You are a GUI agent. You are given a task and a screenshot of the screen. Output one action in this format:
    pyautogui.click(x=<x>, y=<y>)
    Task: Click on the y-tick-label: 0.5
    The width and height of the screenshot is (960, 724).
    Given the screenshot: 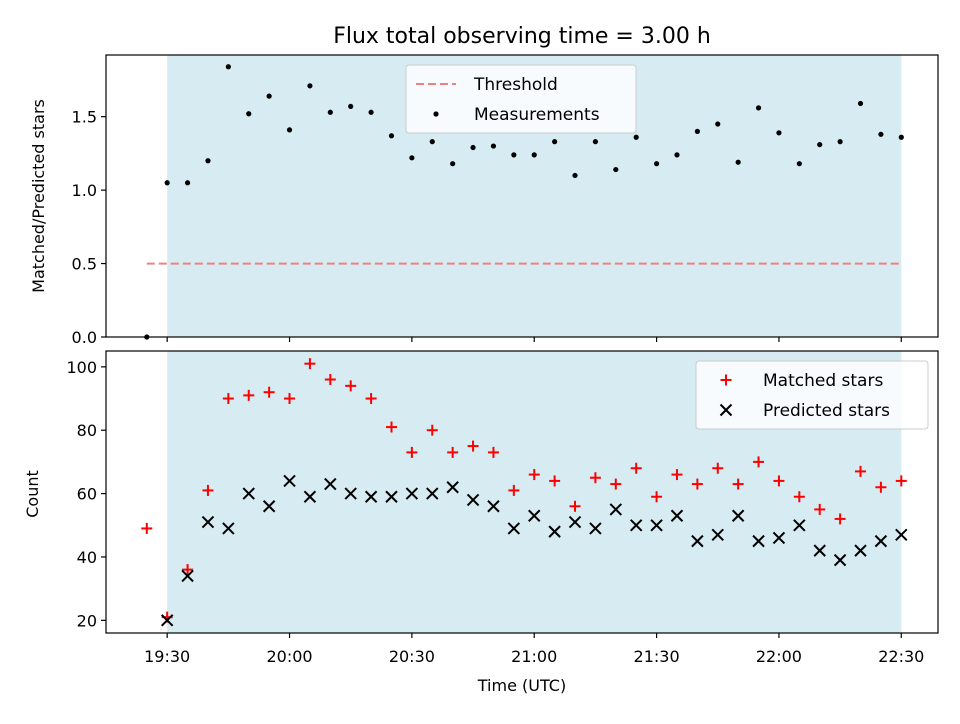 What is the action you would take?
    pyautogui.click(x=84, y=264)
    